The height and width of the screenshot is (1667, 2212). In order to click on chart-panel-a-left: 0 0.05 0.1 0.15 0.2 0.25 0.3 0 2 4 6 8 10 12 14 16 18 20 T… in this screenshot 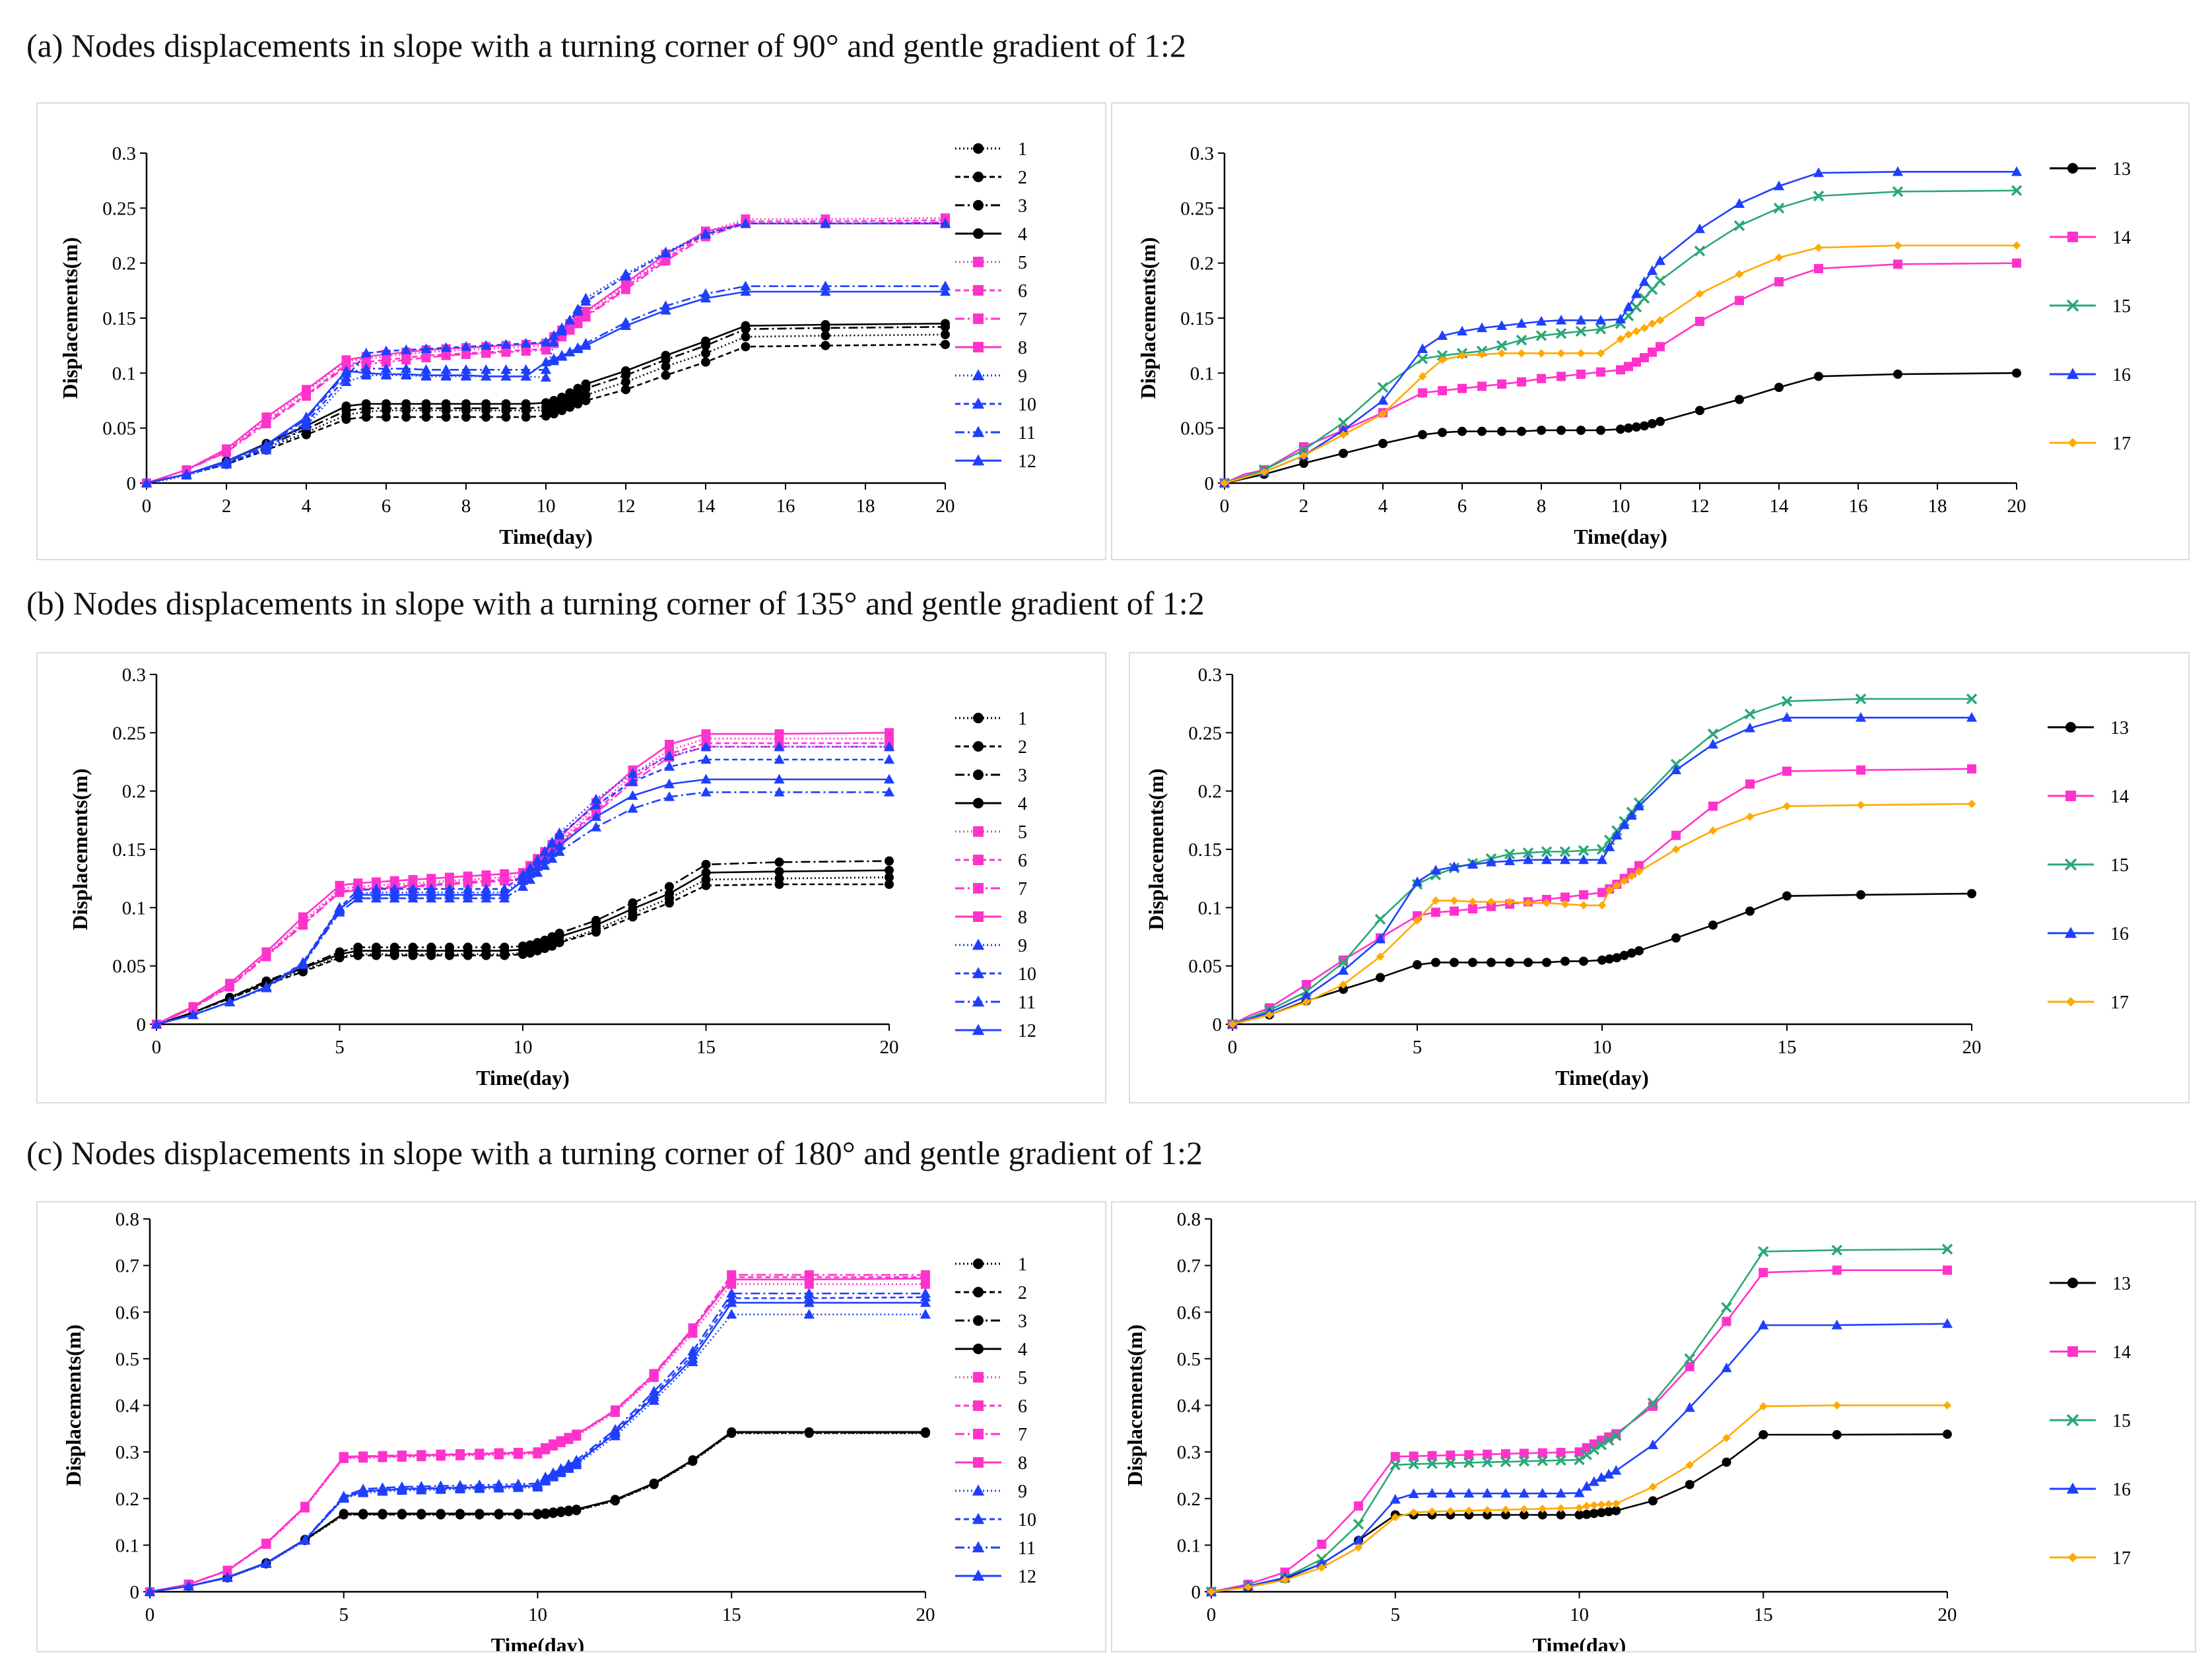, I will do `click(571, 331)`.